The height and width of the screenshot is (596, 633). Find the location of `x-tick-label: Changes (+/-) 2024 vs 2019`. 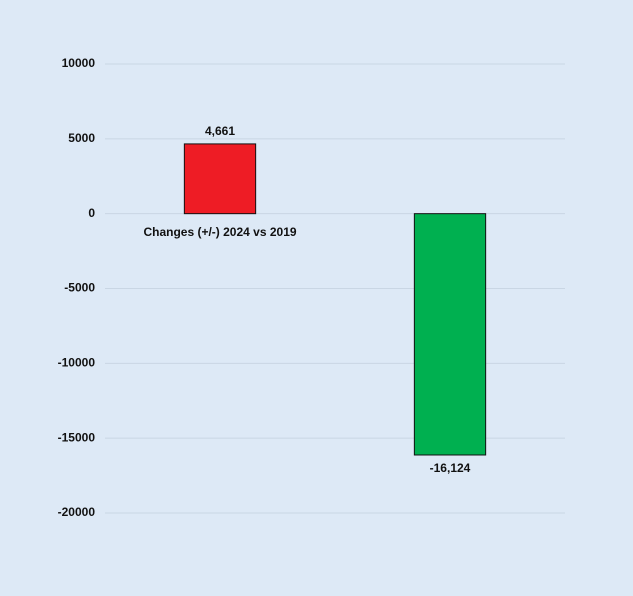

x-tick-label: Changes (+/-) 2024 vs 2019 is located at coordinates (219, 232).